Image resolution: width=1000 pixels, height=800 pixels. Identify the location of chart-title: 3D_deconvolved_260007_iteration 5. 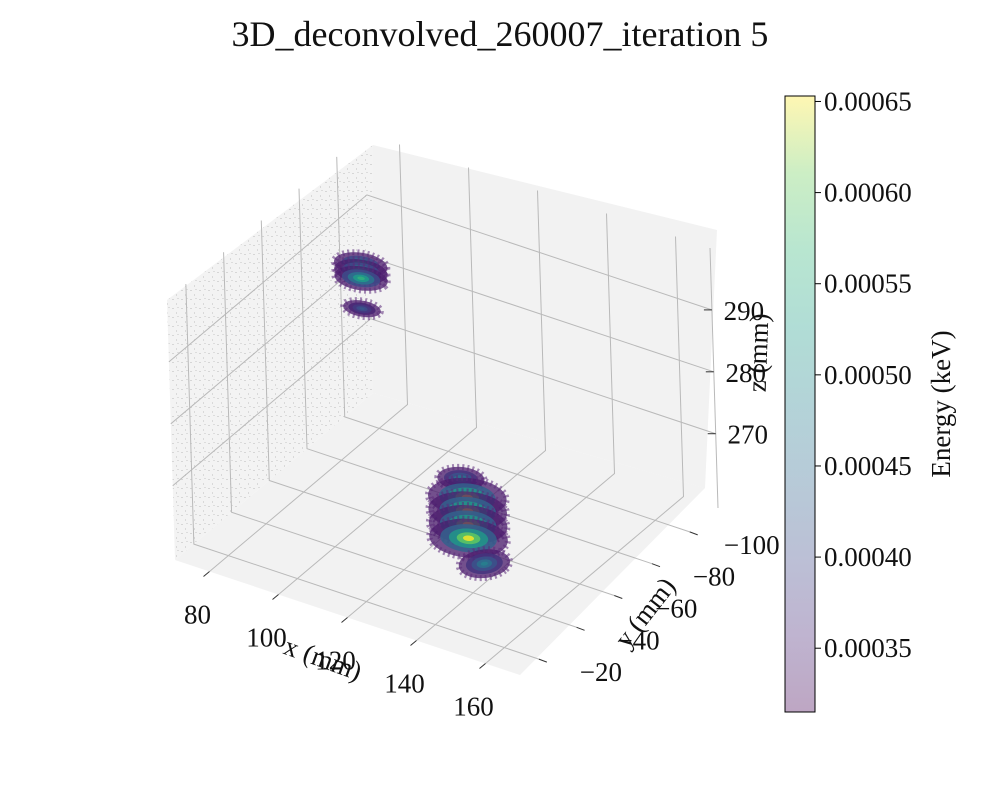
(500, 34).